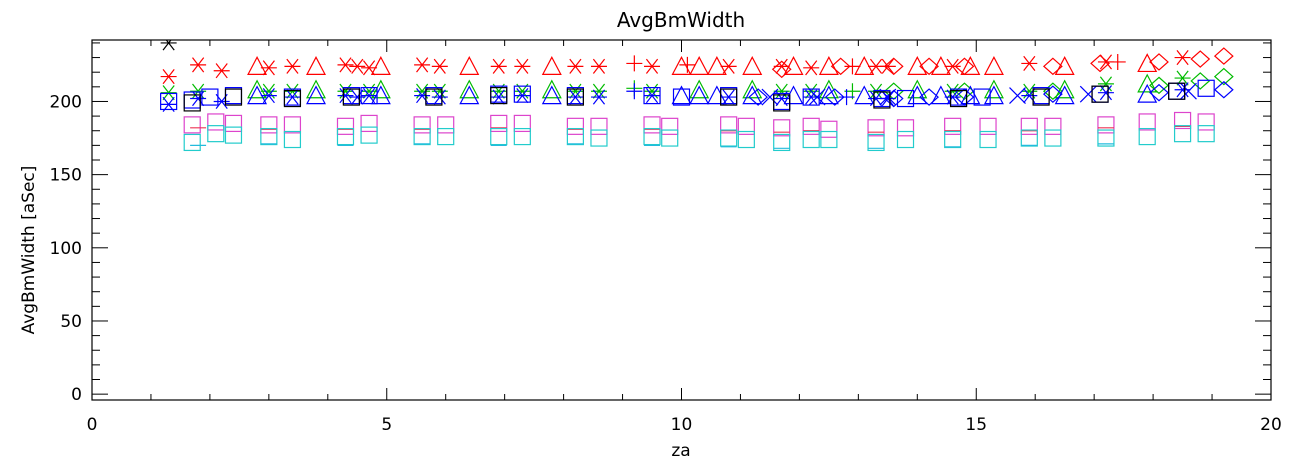  Describe the element at coordinates (1188, 91) in the screenshot. I see `data-point-cross` at that location.